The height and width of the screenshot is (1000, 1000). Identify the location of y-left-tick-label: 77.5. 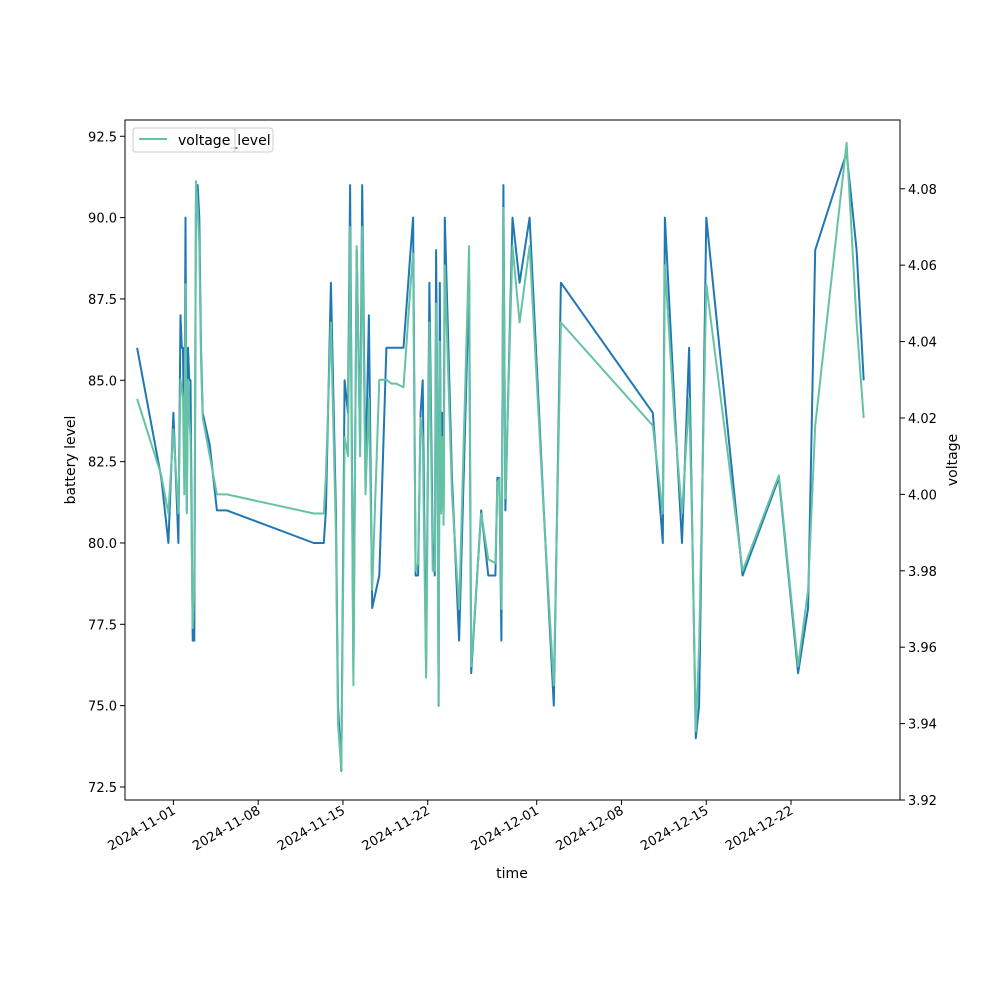
(102, 625).